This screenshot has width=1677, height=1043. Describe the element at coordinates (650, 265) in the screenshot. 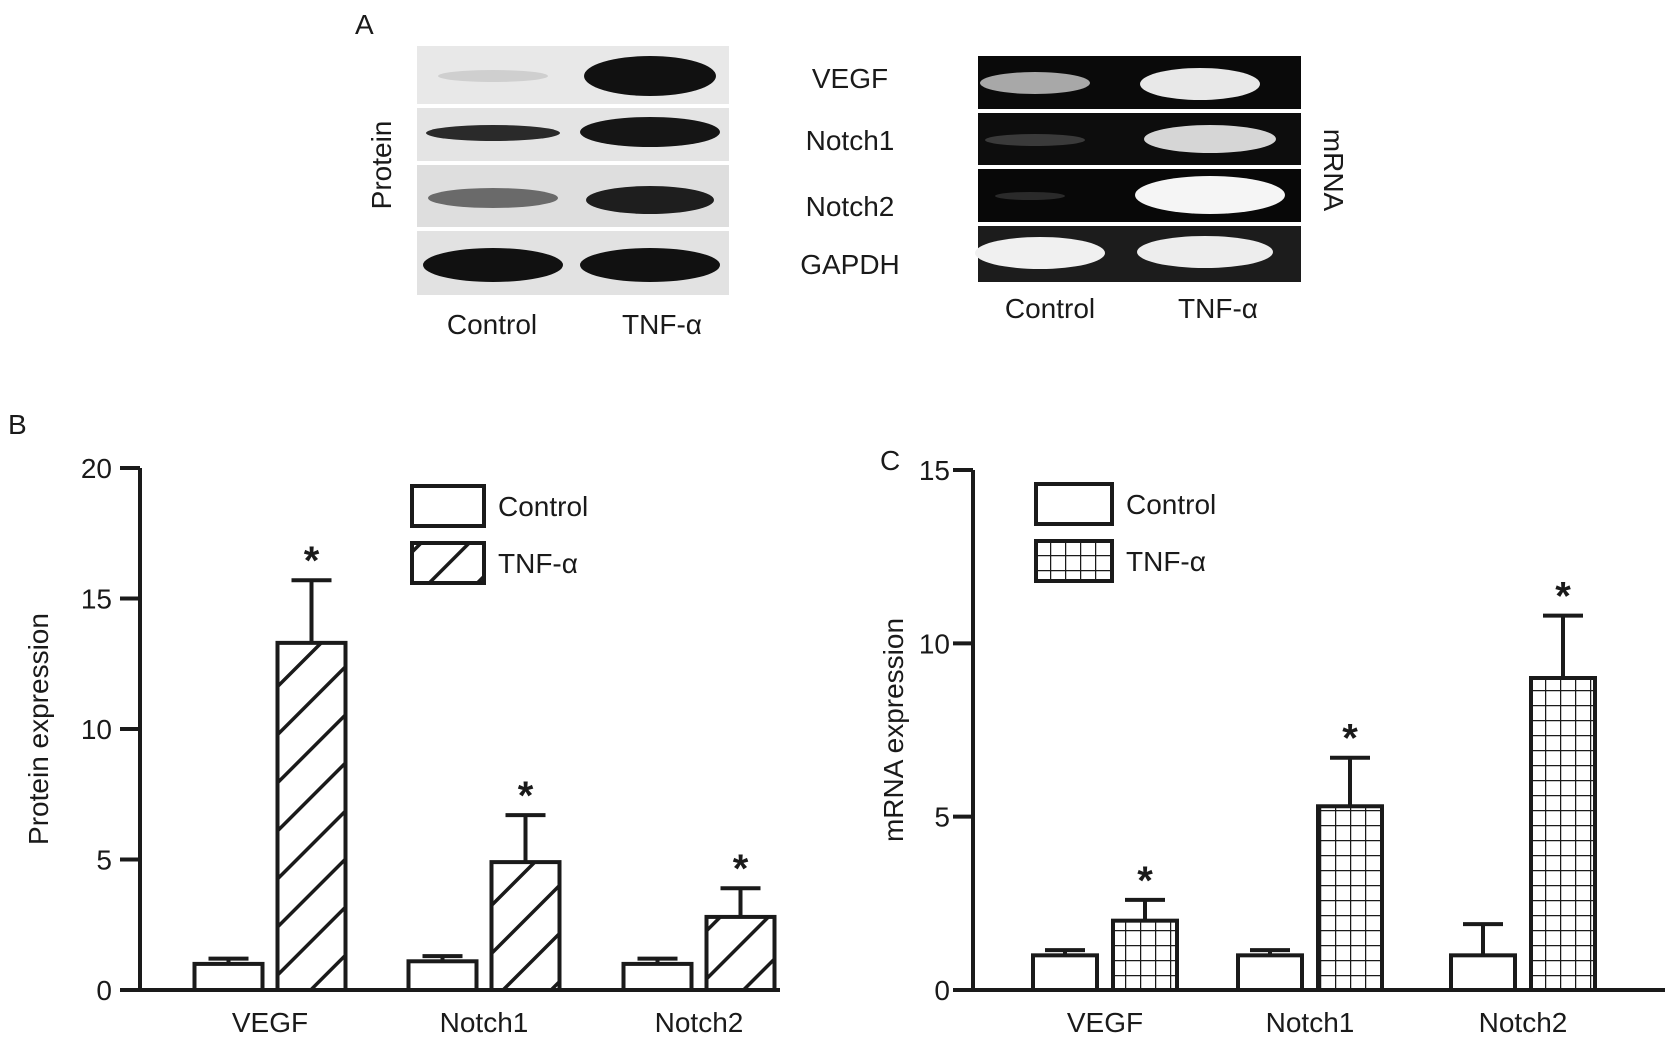

I see `protein-band-gapdh-tnf` at that location.